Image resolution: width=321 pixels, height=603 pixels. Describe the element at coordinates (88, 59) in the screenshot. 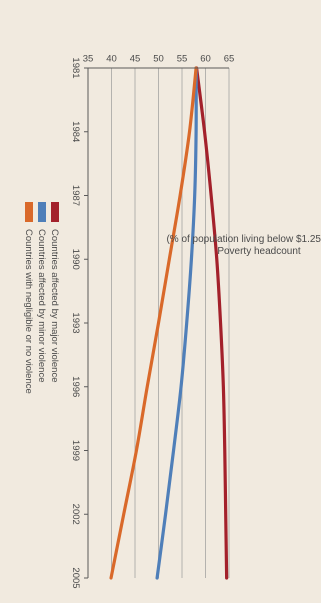

I see `y-tick-label: 35` at that location.